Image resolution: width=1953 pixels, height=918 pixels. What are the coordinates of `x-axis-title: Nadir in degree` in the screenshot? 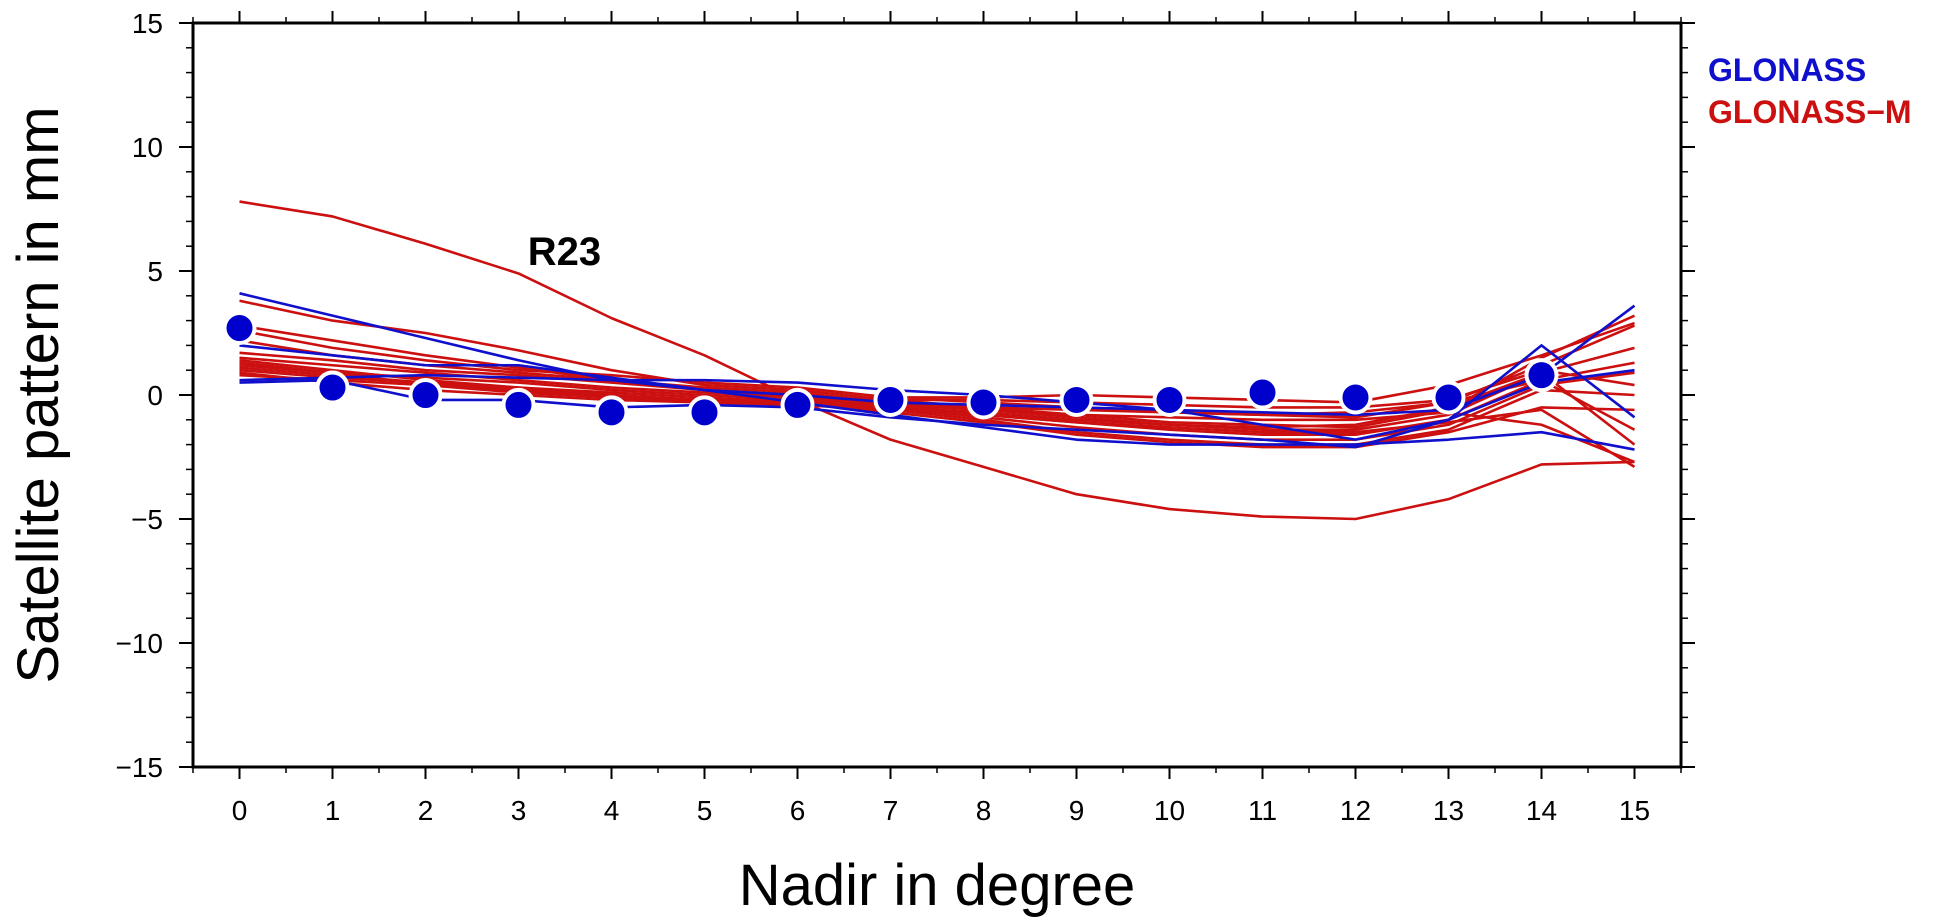 It's located at (937, 885).